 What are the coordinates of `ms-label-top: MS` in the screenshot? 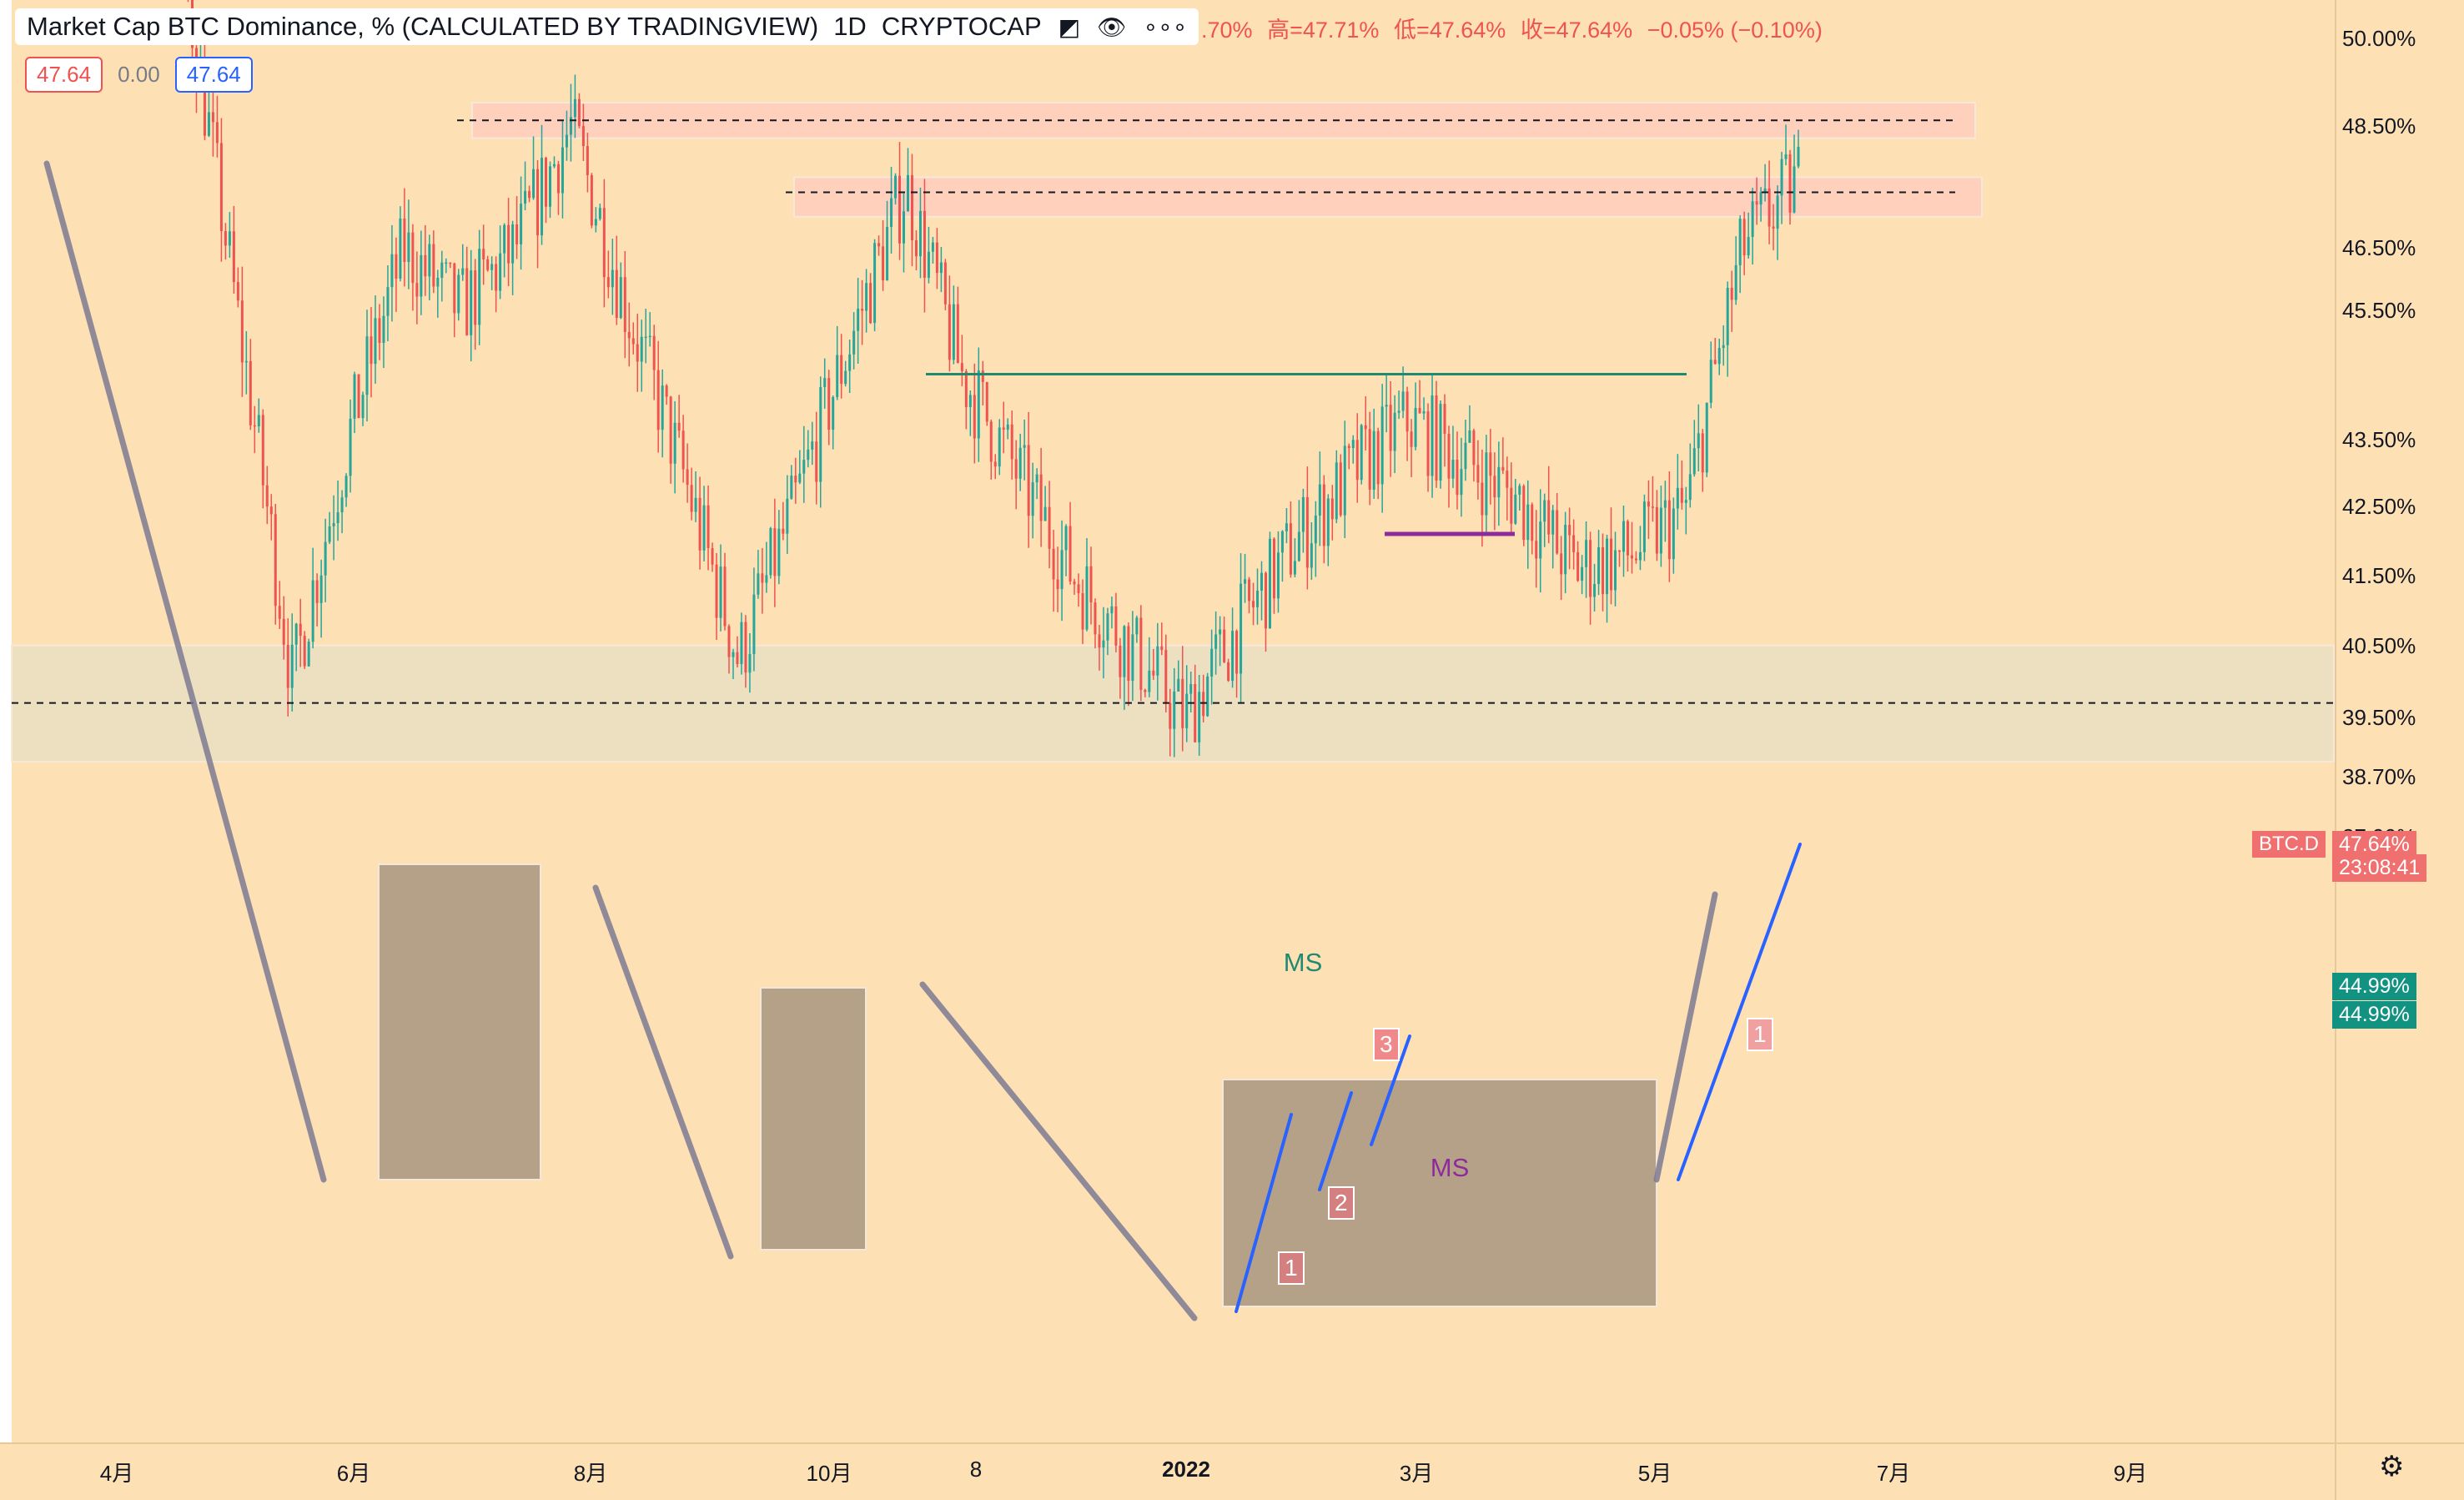 It's located at (1303, 962).